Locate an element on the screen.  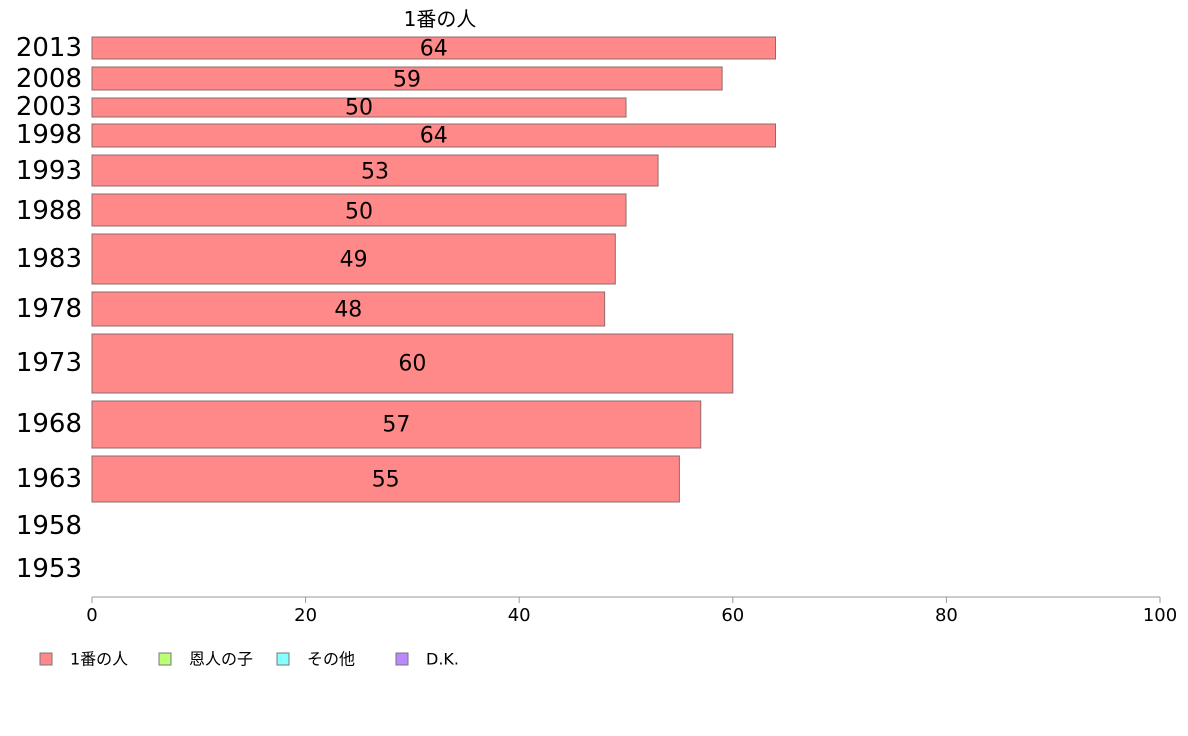
value-label: 49 is located at coordinates (354, 260).